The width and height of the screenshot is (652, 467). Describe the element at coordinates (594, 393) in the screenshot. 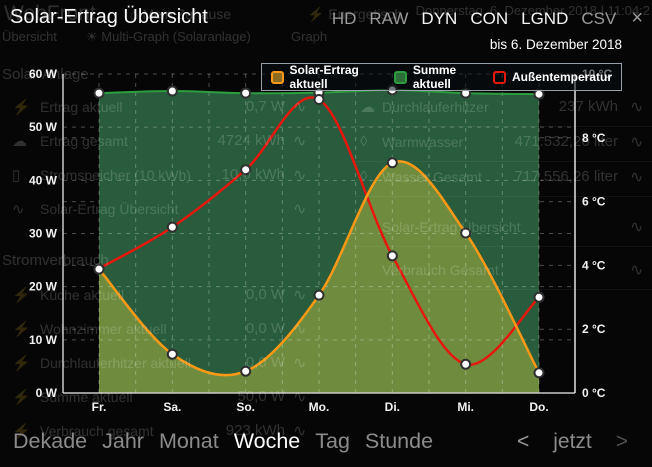

I see `y-tick-right: 0 °C` at that location.